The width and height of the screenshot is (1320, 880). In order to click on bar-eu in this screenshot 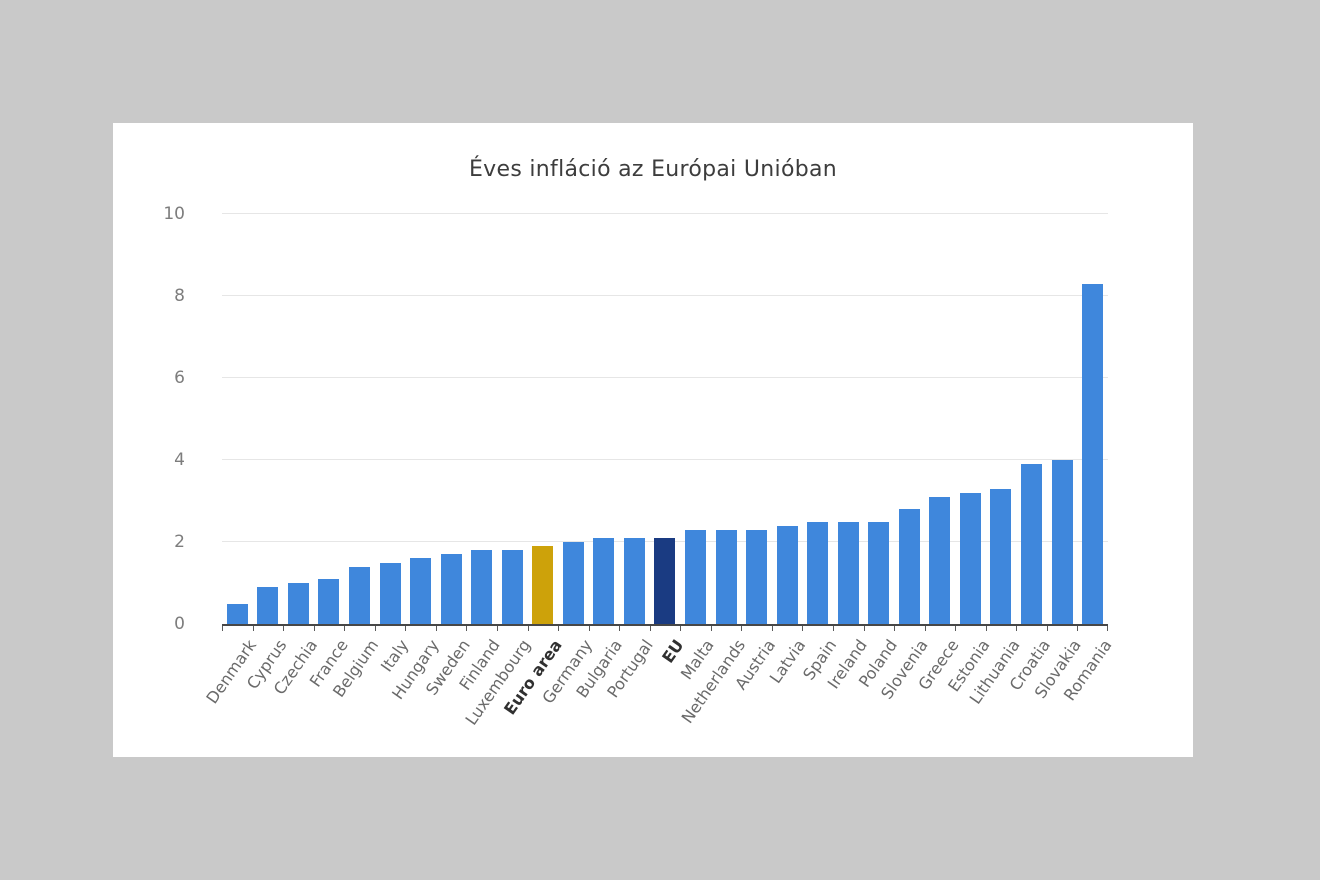, I will do `click(665, 580)`.